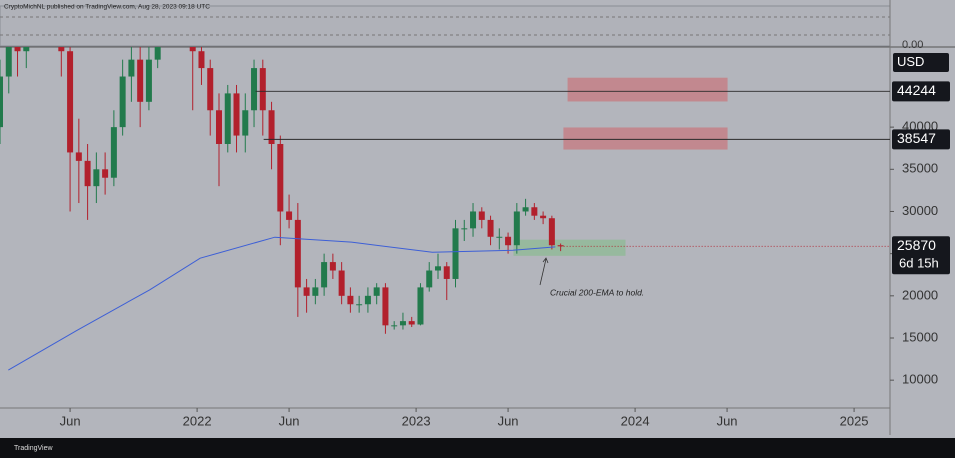 Image resolution: width=955 pixels, height=458 pixels. Describe the element at coordinates (477, 448) in the screenshot. I see `footer-bar` at that location.